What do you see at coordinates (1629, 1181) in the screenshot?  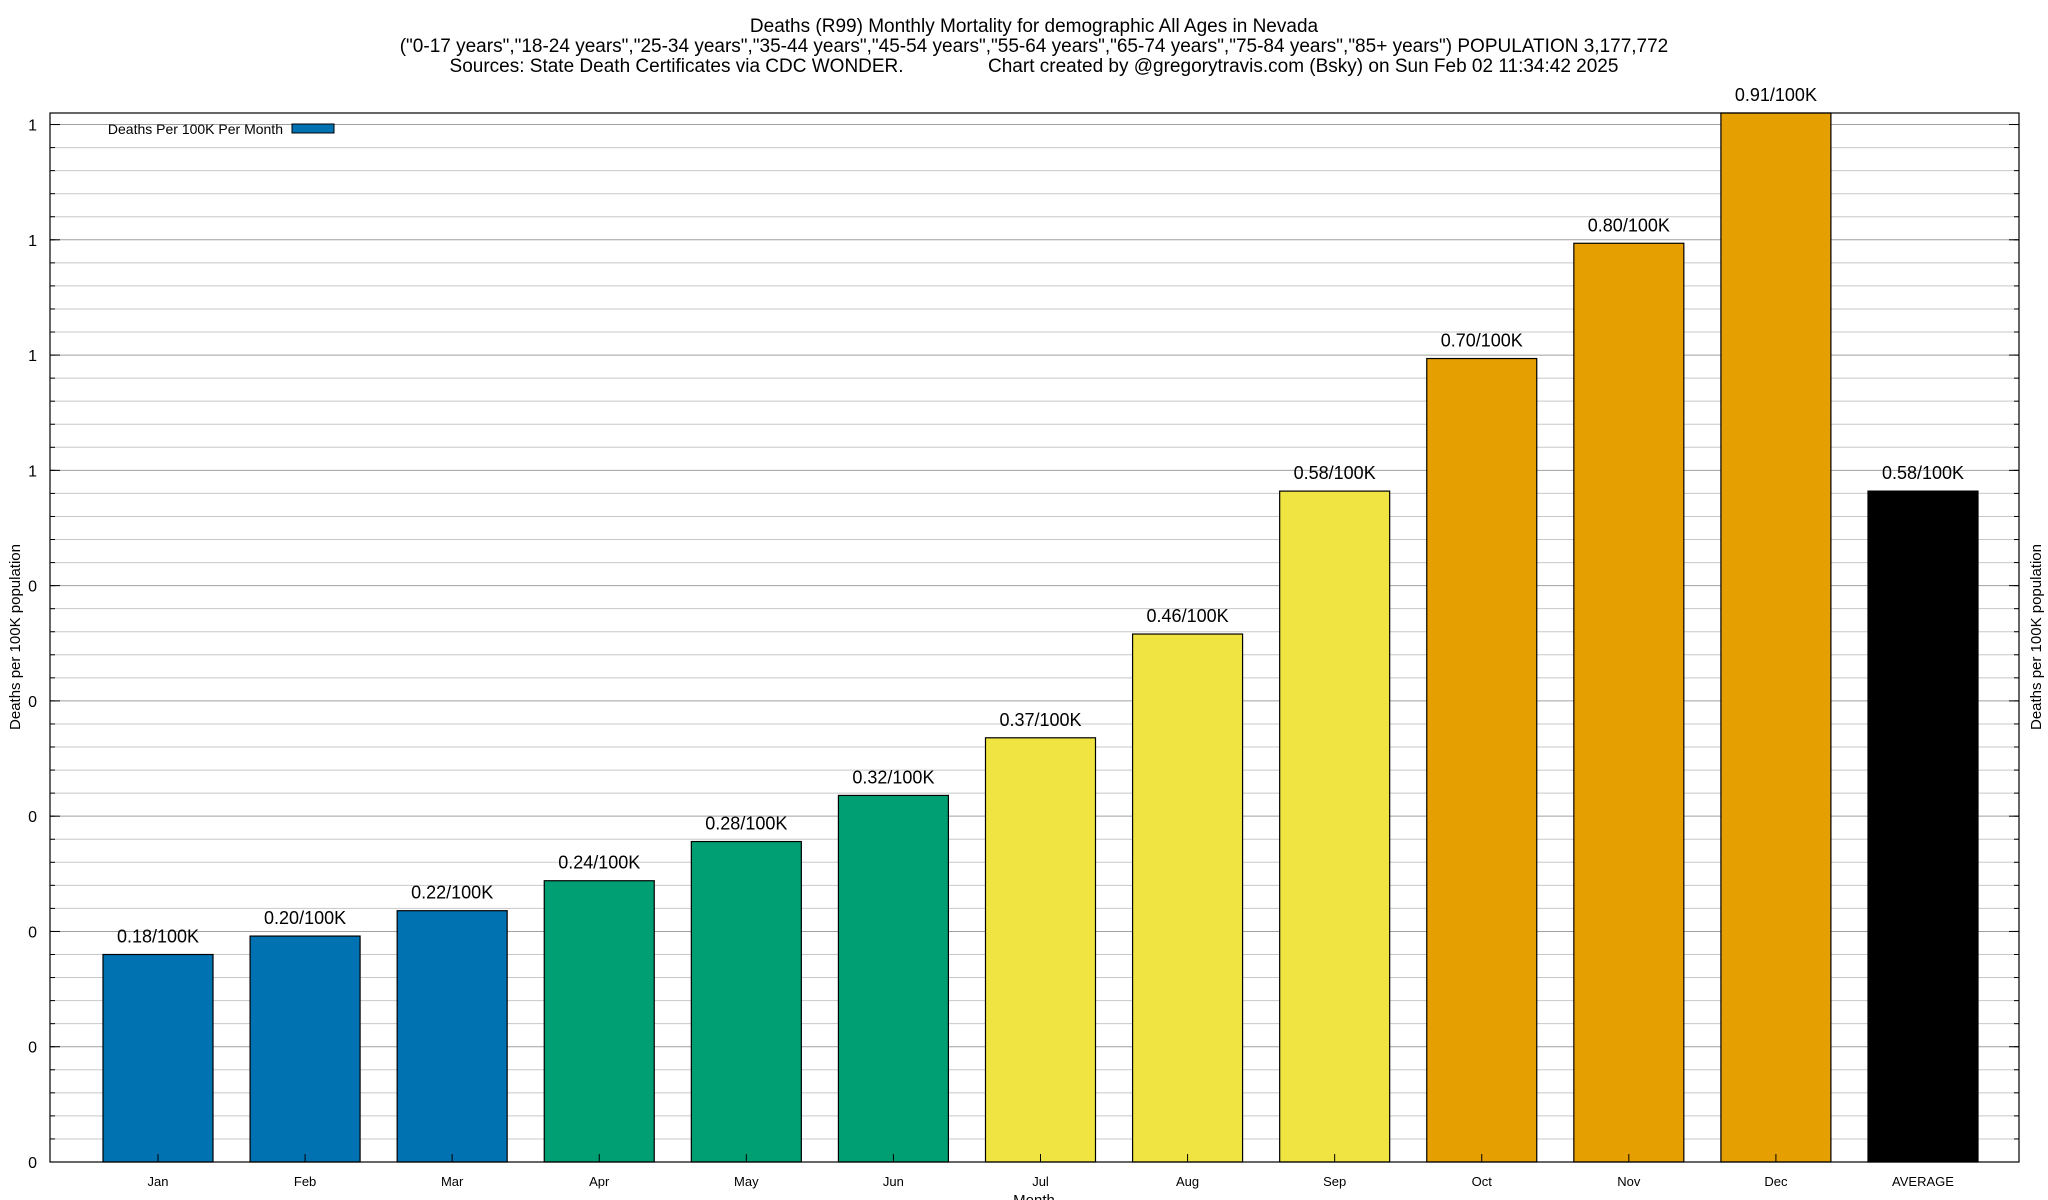 I see `x-tick-label: Nov` at bounding box center [1629, 1181].